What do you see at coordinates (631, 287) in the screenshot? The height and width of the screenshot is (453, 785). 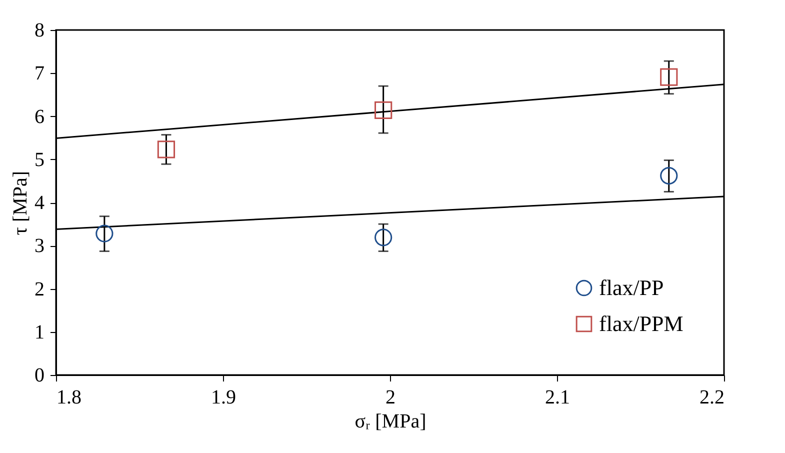 I see `legend-label: flax/PP` at bounding box center [631, 287].